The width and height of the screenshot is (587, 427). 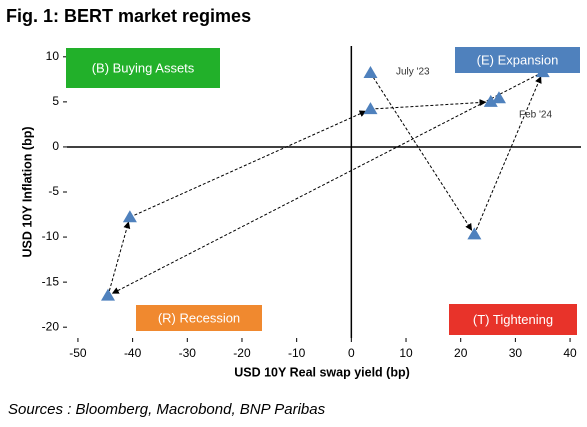 I want to click on y-axis-label: USD 10Y Inflation (bp), so click(x=27, y=191).